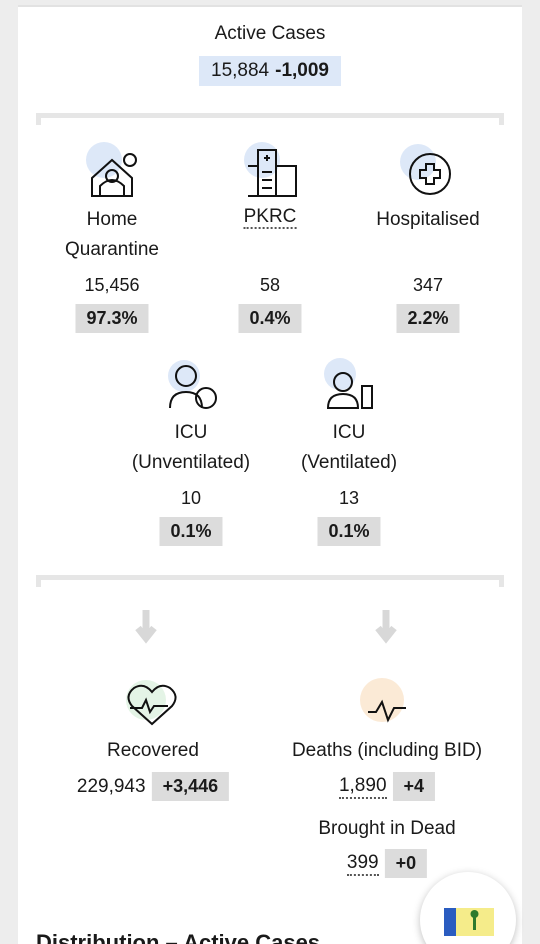 The width and height of the screenshot is (540, 944). I want to click on recovered-change: +3,446, so click(190, 786).